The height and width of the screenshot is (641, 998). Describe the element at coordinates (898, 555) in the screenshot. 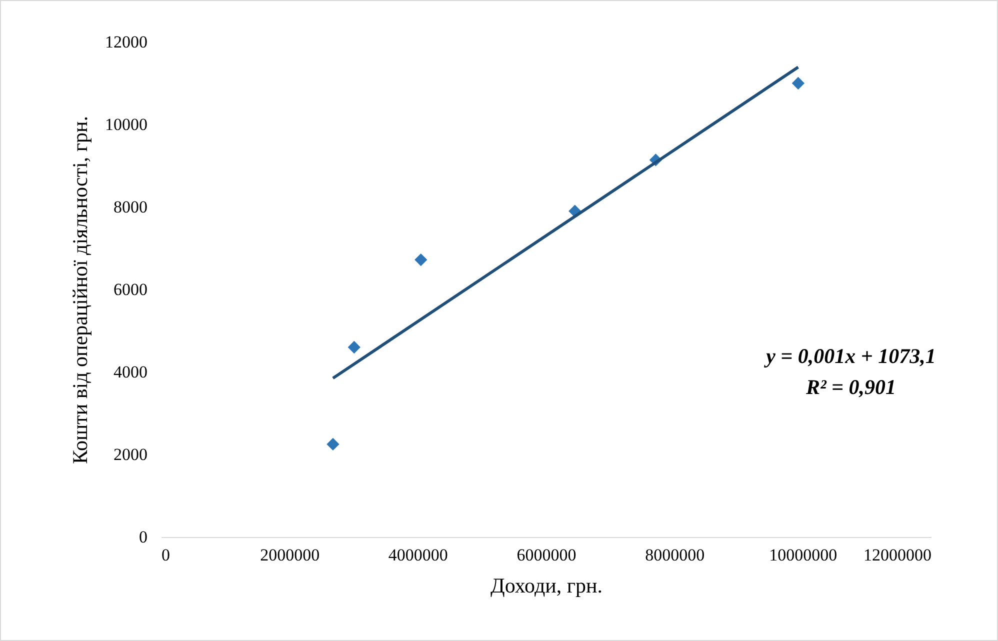

I see `x-tick-label: 12000000` at that location.